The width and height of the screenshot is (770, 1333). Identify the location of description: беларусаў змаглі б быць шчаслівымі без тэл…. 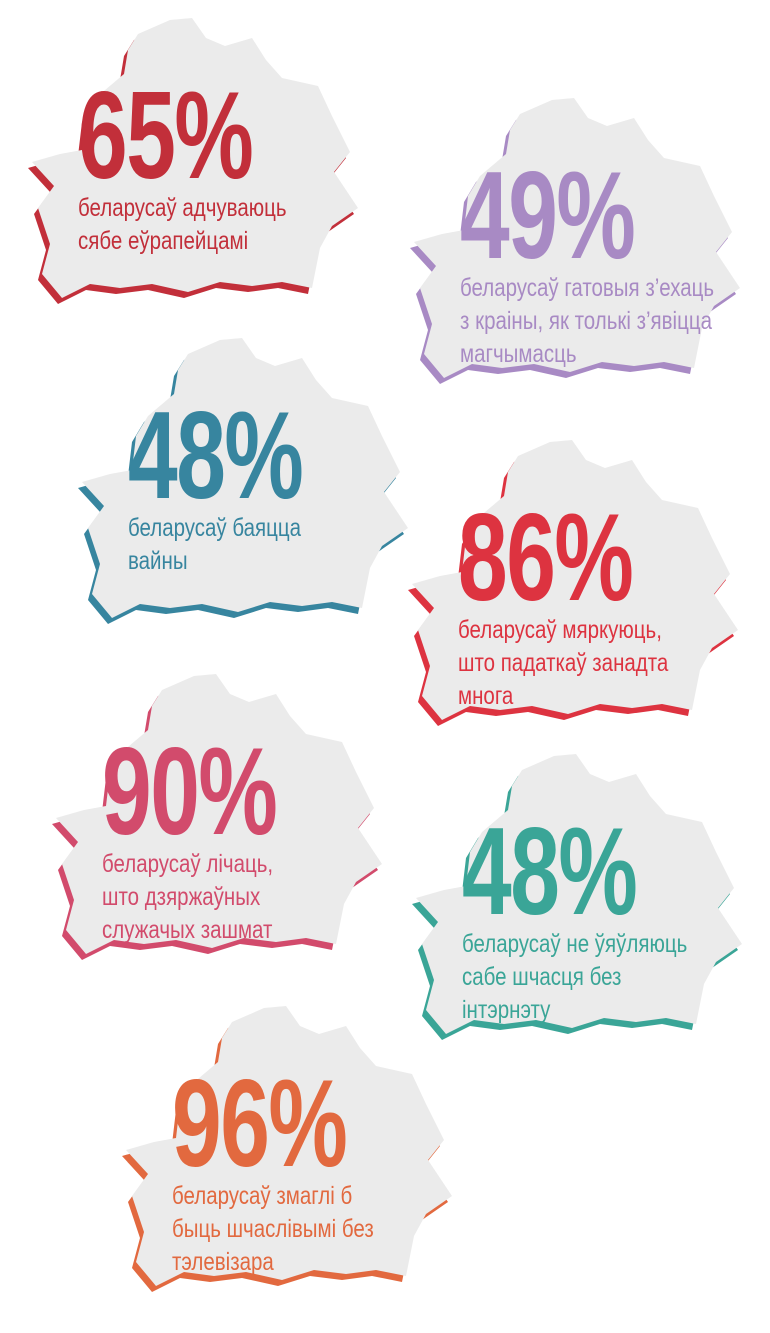
(273, 1229).